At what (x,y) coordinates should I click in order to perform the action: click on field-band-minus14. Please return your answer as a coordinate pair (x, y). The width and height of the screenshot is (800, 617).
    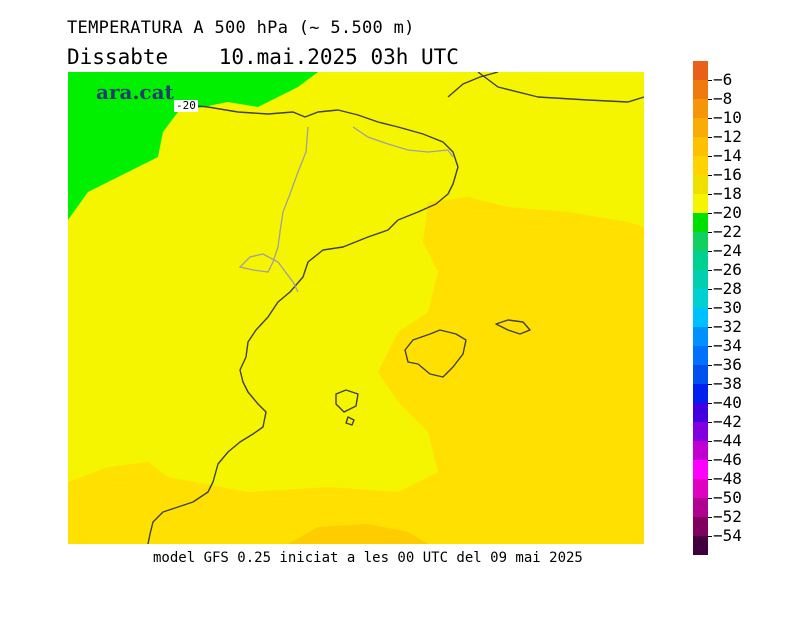
    Looking at the image, I should click on (358, 534).